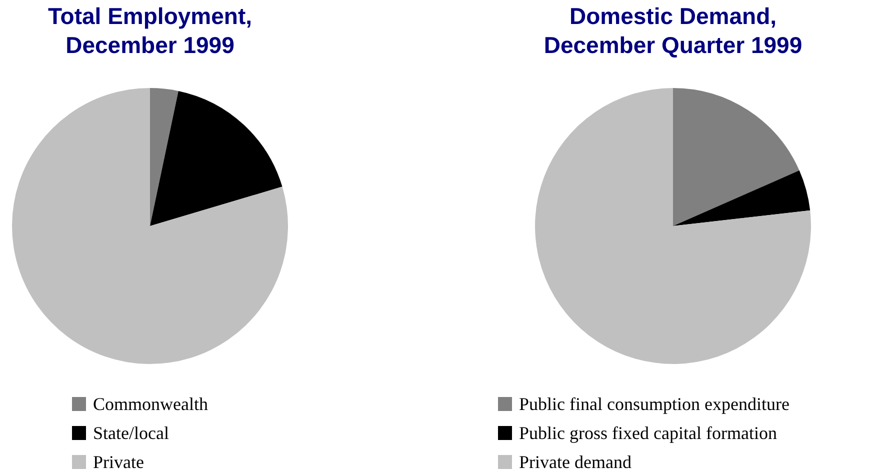 Image resolution: width=870 pixels, height=471 pixels. Describe the element at coordinates (131, 433) in the screenshot. I see `legend-label: State/local` at that location.